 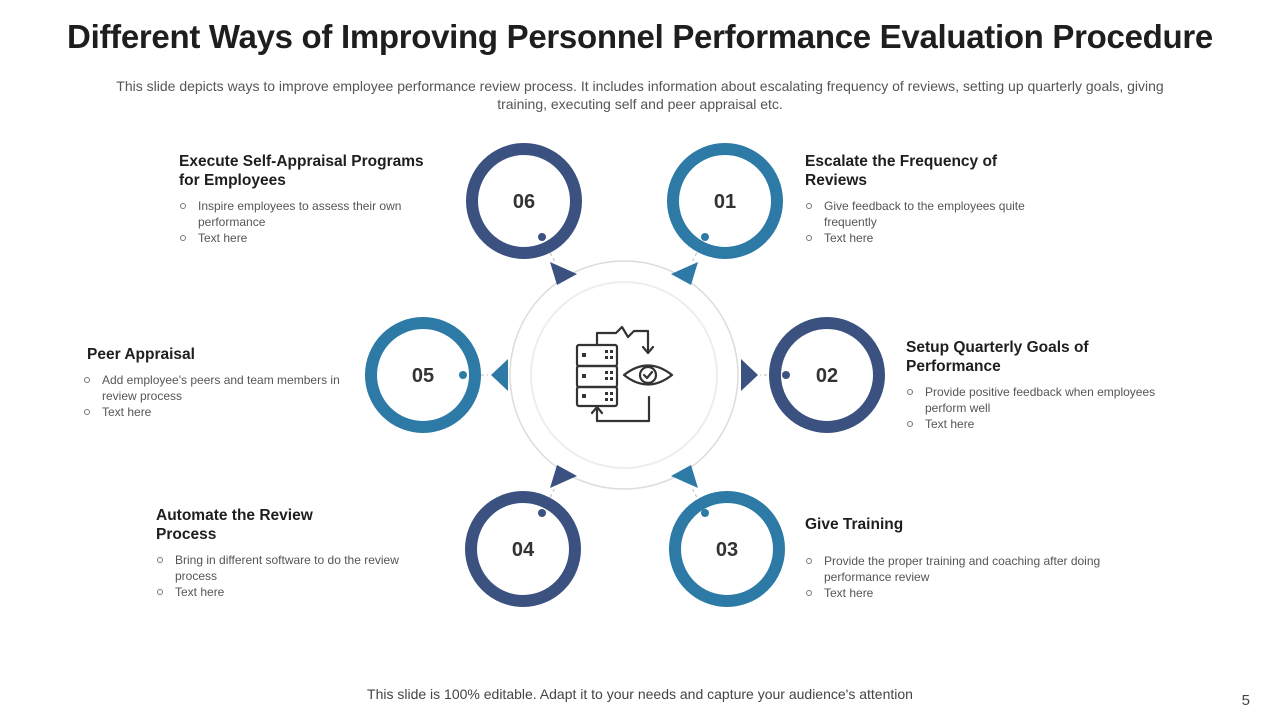 What do you see at coordinates (141, 354) in the screenshot?
I see `step-title-05: Peer Appraisal` at bounding box center [141, 354].